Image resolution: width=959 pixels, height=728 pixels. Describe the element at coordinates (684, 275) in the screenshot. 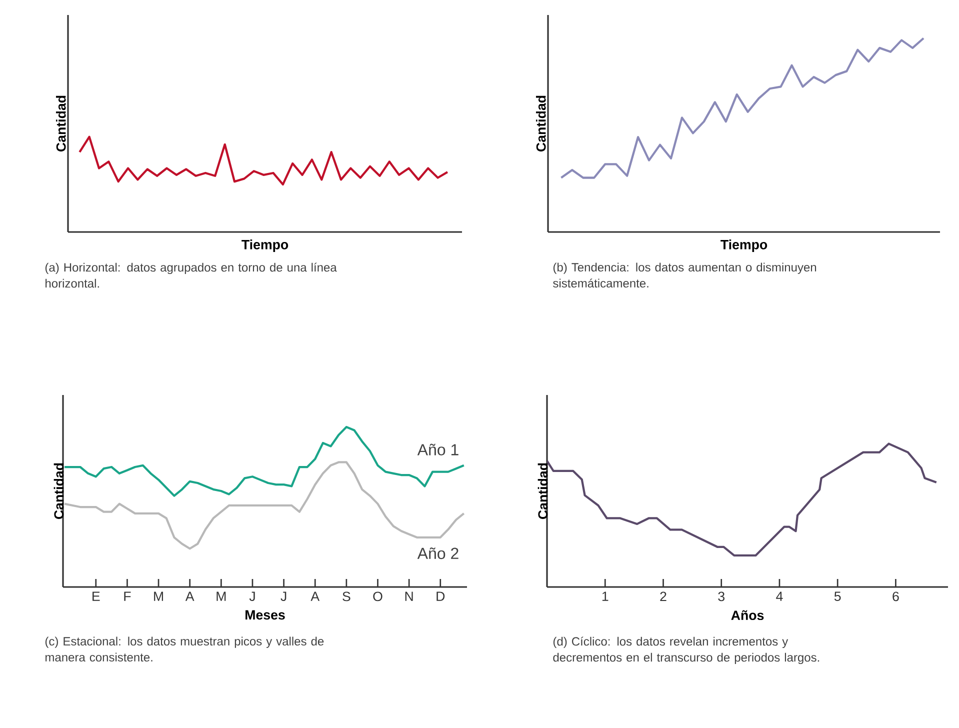

I see `text: (b) Tendencia: los datos aumentan o disminuyen sistemáticamente.` at that location.